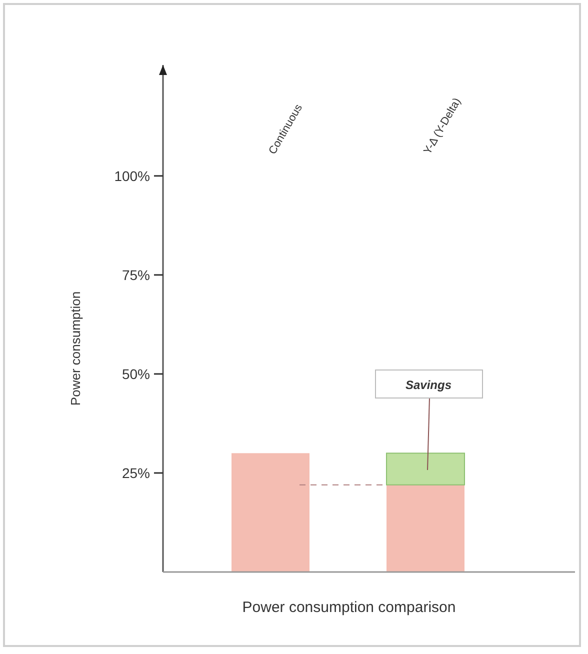 The width and height of the screenshot is (588, 654). What do you see at coordinates (349, 607) in the screenshot?
I see `x-axis-title: Power consumption comparison` at bounding box center [349, 607].